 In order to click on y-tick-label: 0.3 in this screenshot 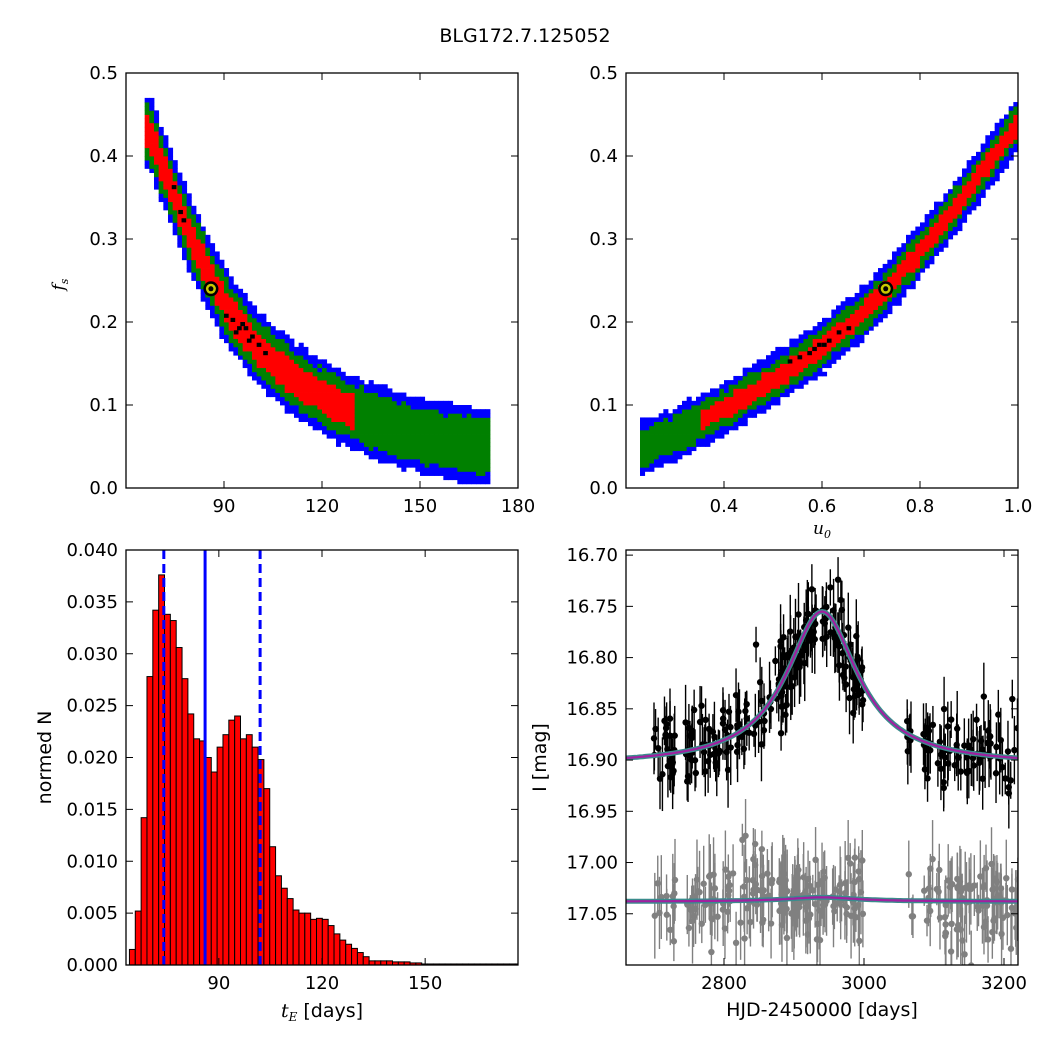, I will do `click(103, 239)`.